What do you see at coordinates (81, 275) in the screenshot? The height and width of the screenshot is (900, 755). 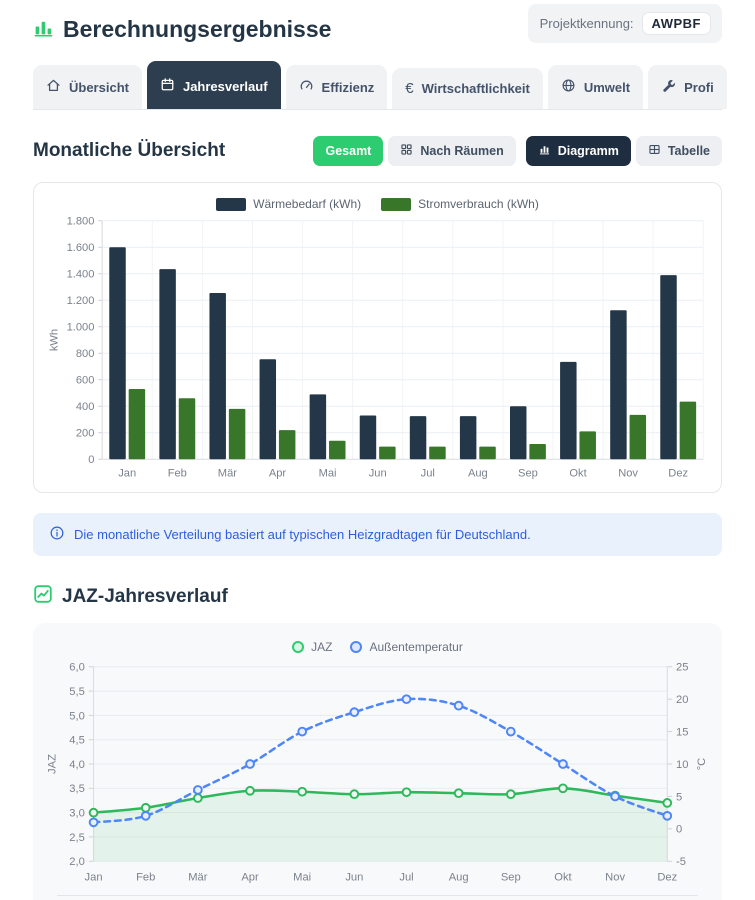 I see `svg-text: 1.400` at bounding box center [81, 275].